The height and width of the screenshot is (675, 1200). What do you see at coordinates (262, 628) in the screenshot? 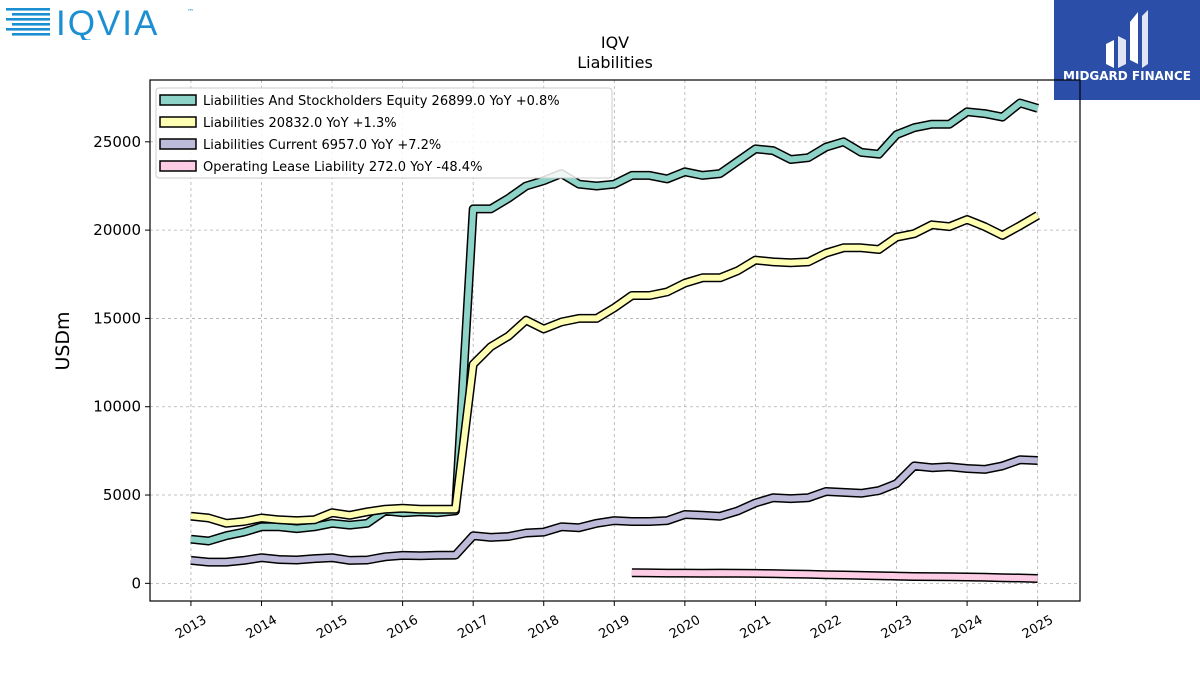
I see `x-tick-label: 2014` at bounding box center [262, 628].